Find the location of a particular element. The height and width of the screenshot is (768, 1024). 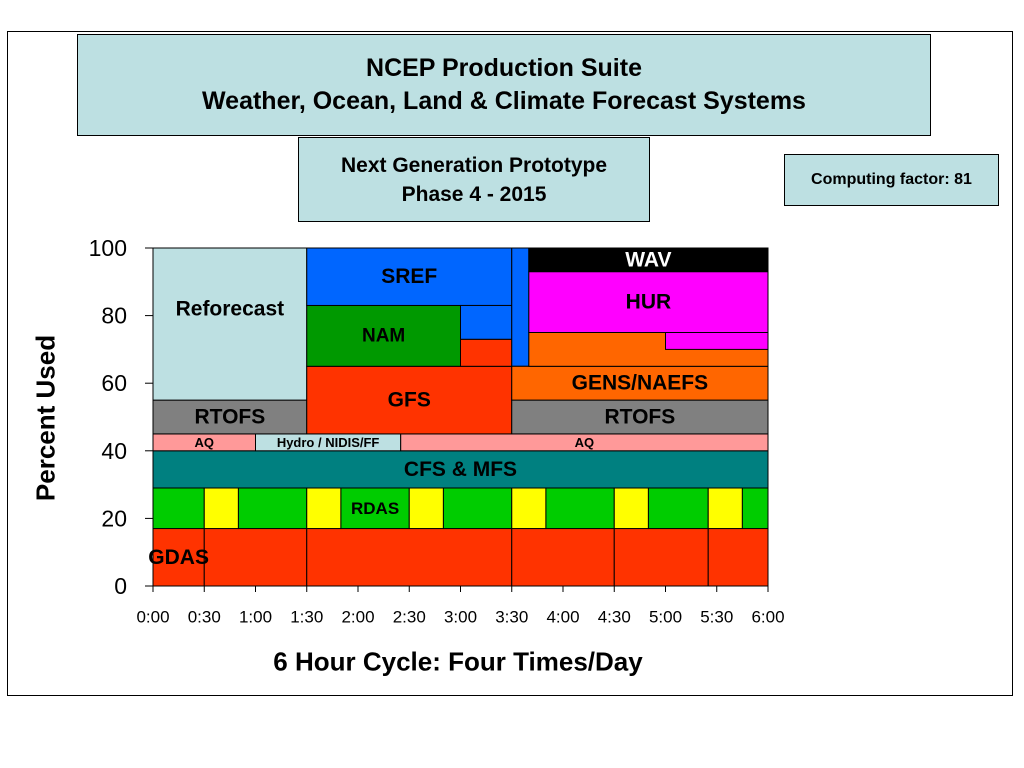

computing-factor-box: Computing factor: 81 is located at coordinates (891, 180).